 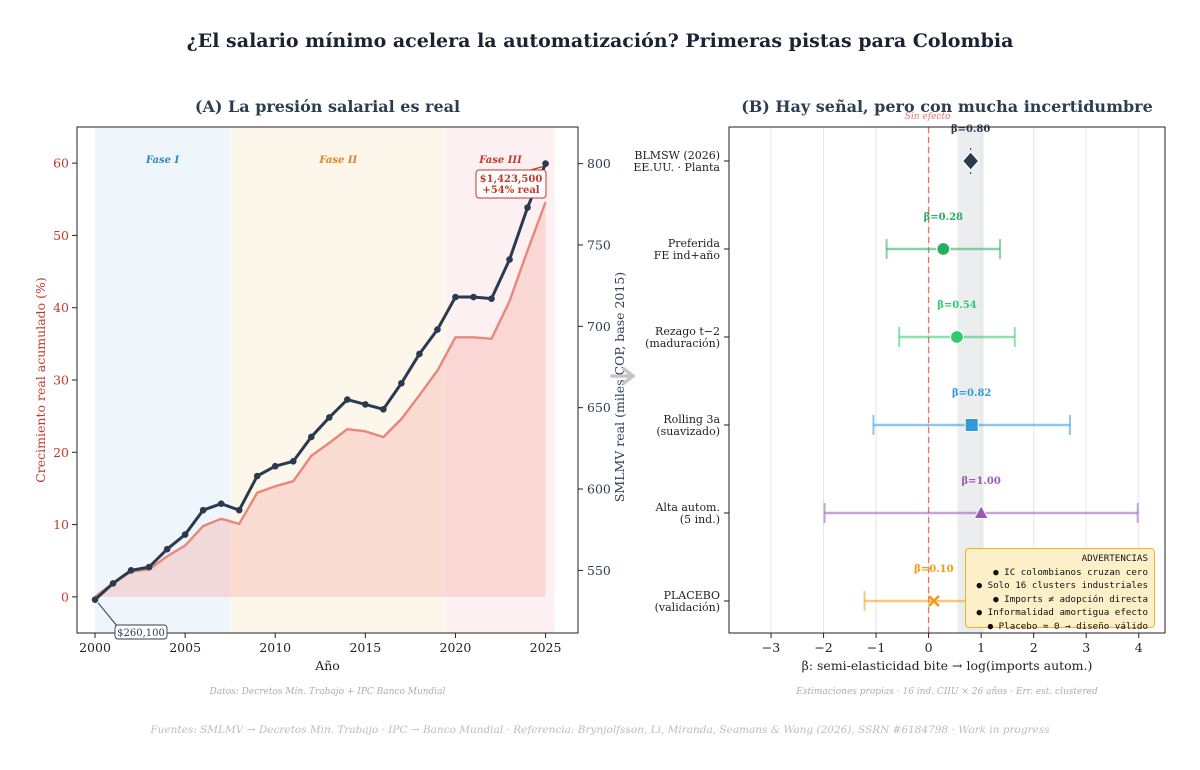 I want to click on warning-item: ● Placebo ≈ 0 → diseño válido, so click(x=1067, y=626).